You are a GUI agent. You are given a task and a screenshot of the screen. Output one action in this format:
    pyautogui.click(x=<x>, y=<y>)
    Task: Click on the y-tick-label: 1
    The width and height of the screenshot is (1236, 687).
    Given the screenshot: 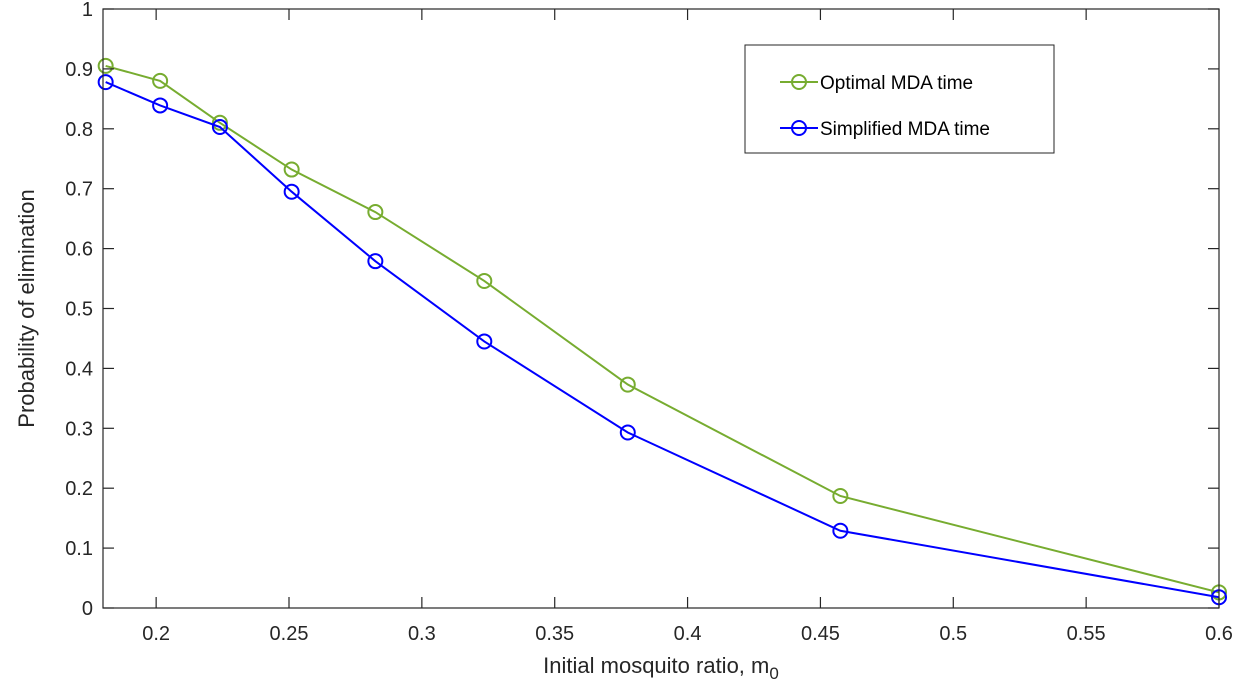 What is the action you would take?
    pyautogui.click(x=87, y=10)
    